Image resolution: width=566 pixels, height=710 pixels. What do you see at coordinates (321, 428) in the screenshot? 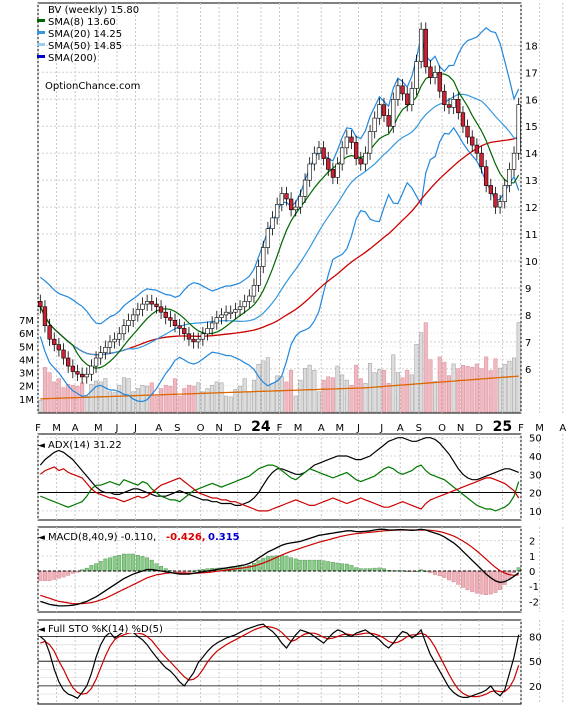
I see `x-tick-label: A` at bounding box center [321, 428].